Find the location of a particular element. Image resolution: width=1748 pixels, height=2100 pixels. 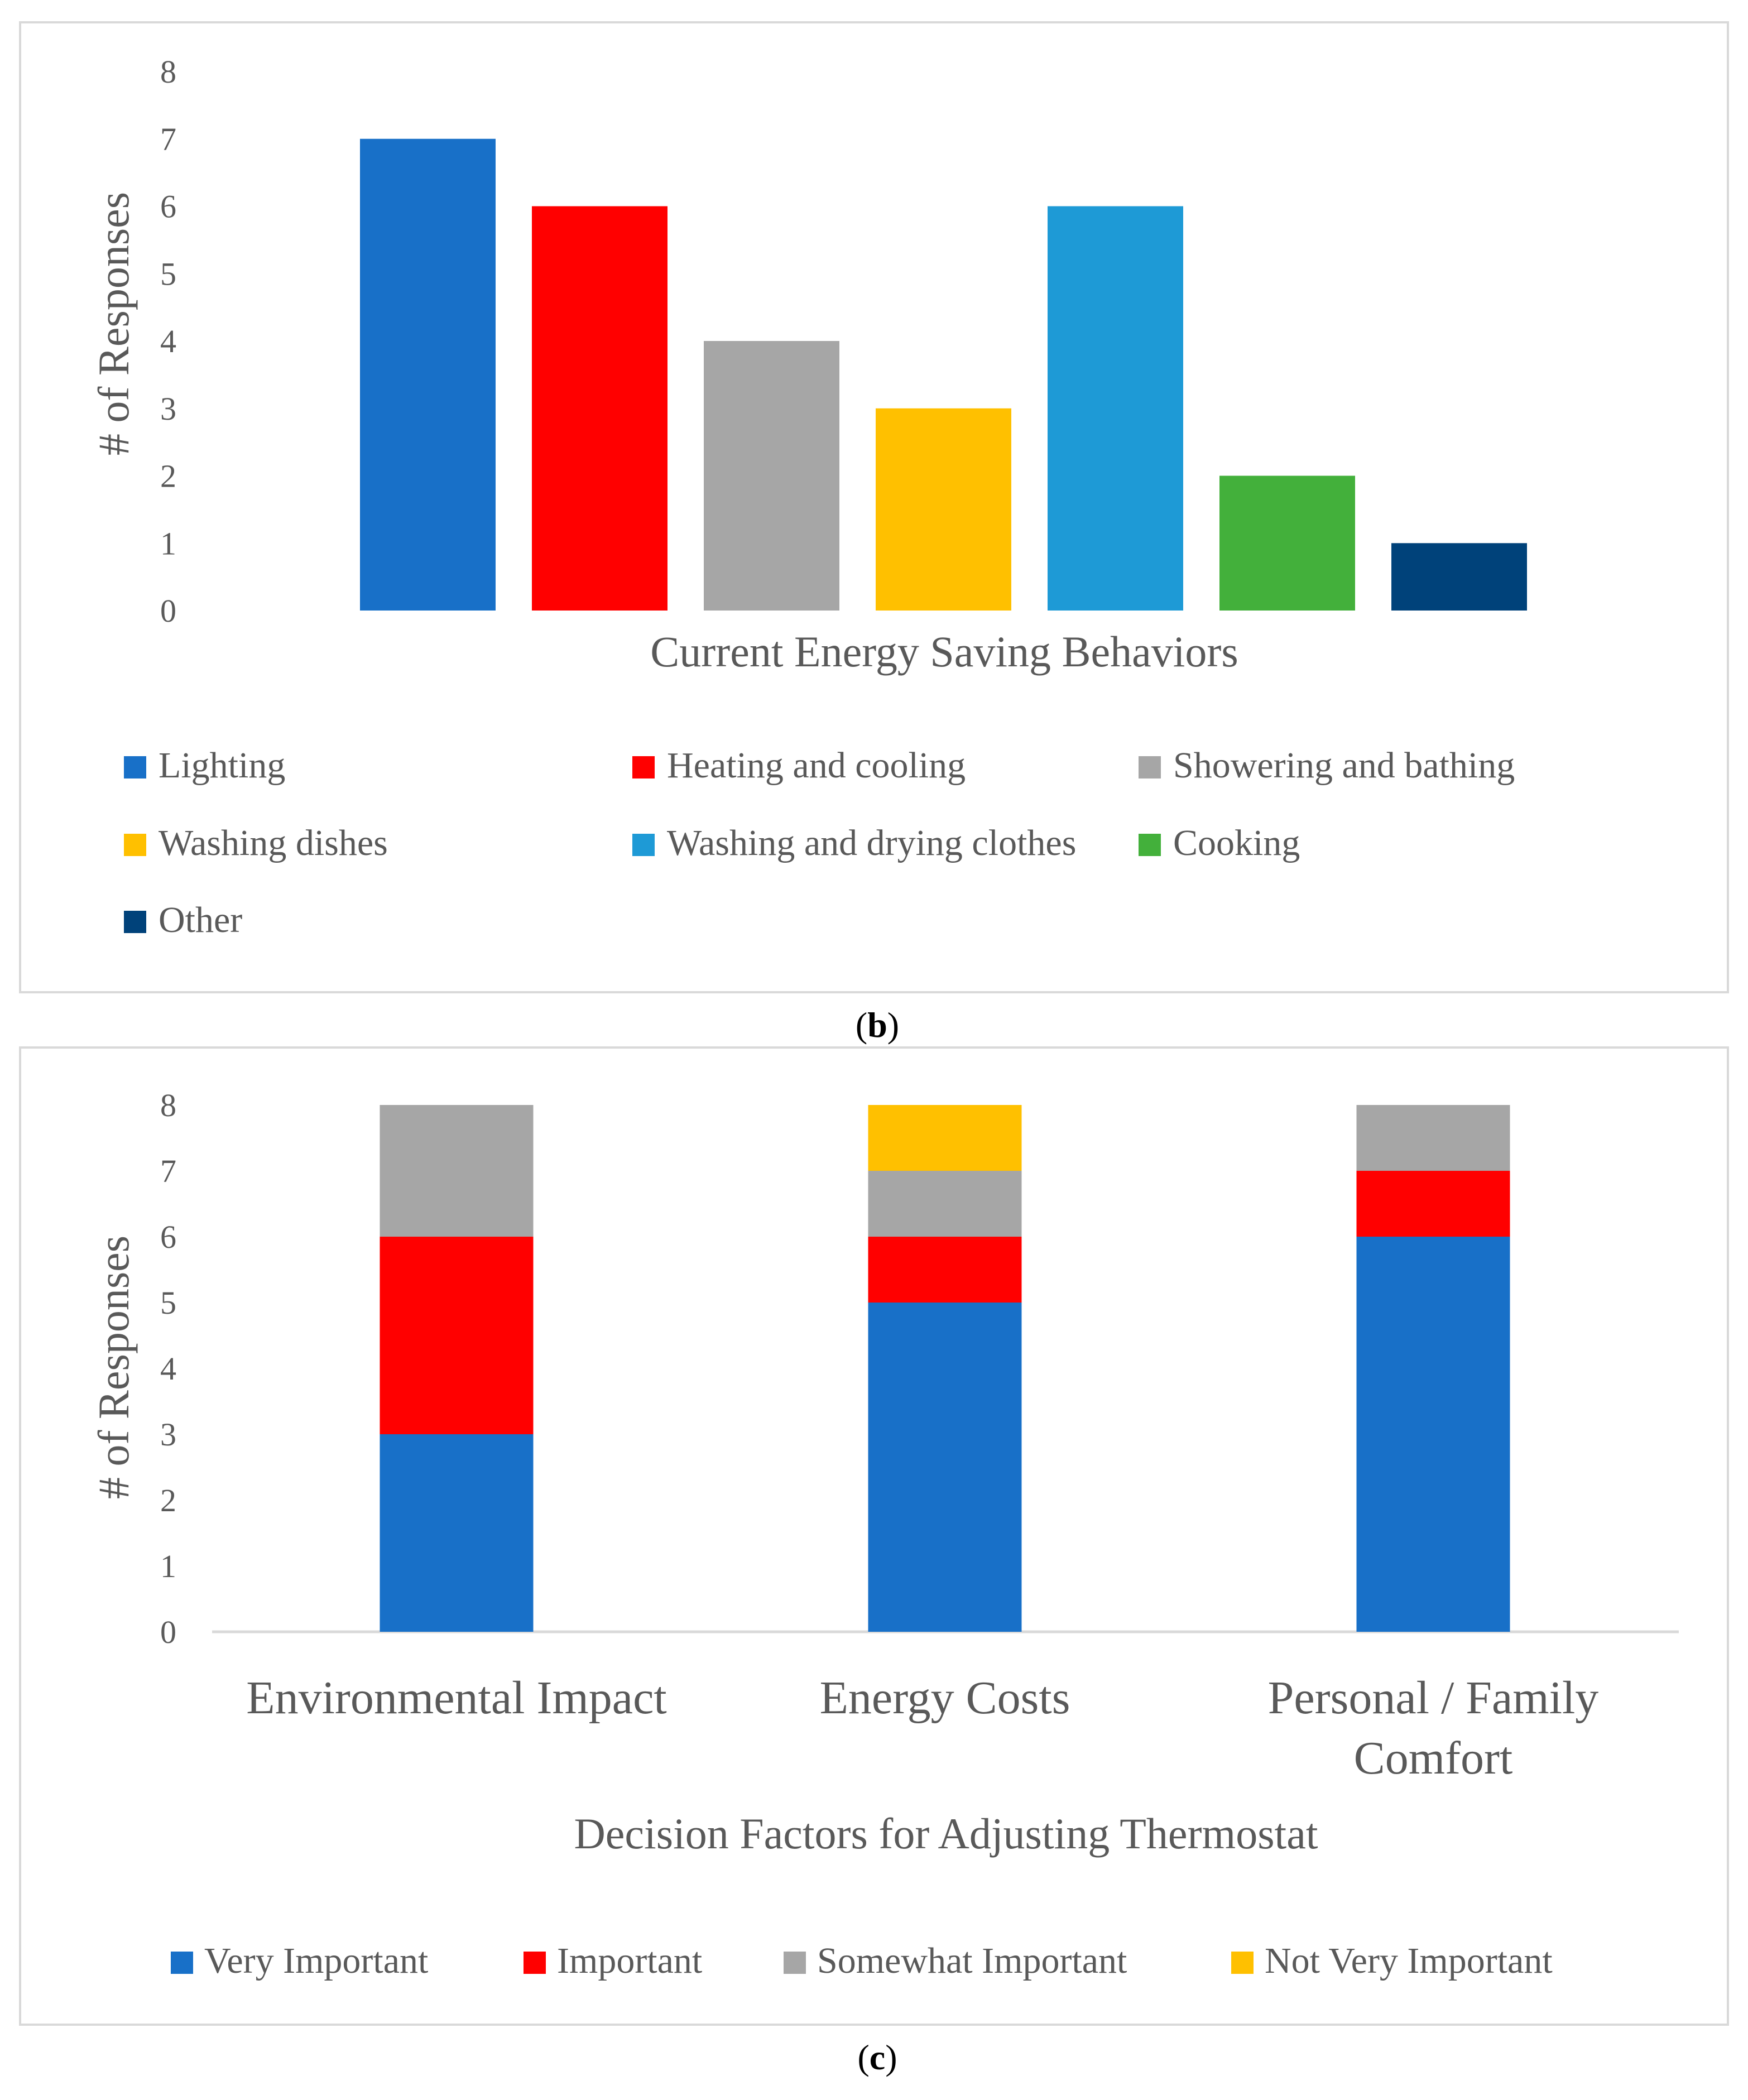

chart-c-y-tick-label: 1 is located at coordinates (168, 1566).